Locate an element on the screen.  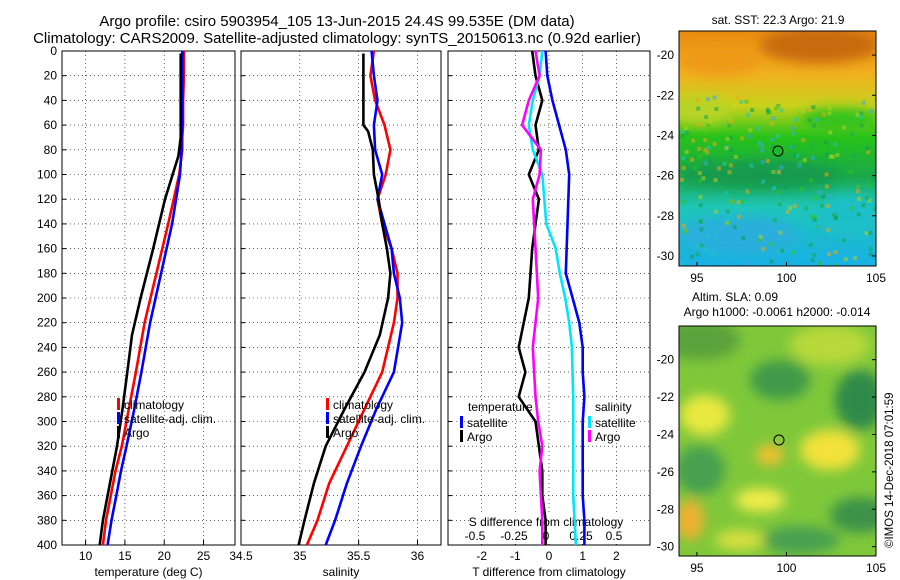
map-y-tick-label: -26 is located at coordinates (666, 472).